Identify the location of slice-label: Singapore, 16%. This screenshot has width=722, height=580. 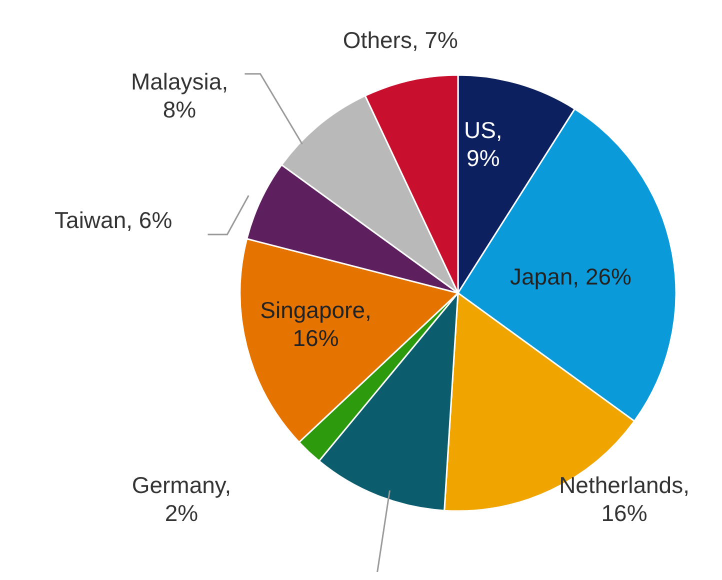
(316, 324).